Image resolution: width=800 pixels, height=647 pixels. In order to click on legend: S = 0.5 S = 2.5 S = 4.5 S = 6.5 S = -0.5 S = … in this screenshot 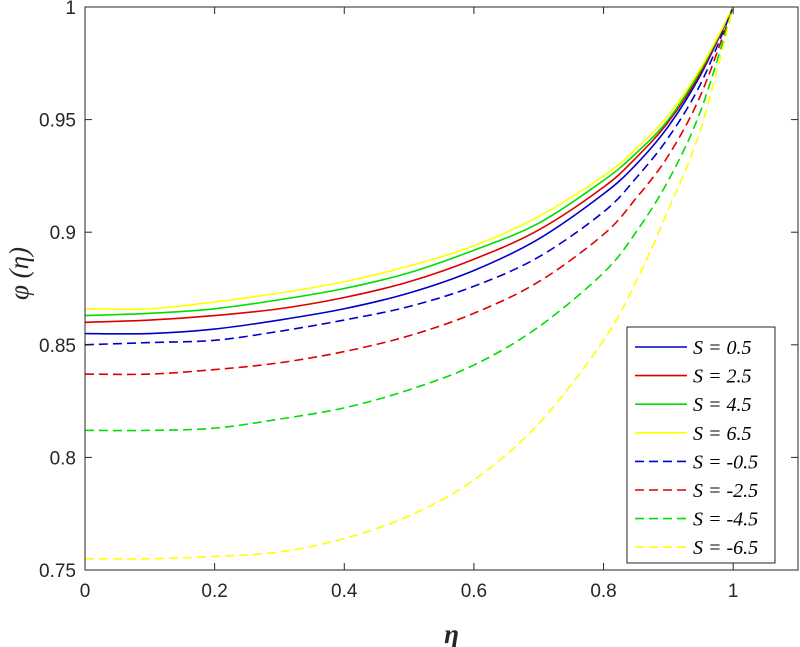, I will do `click(701, 445)`.